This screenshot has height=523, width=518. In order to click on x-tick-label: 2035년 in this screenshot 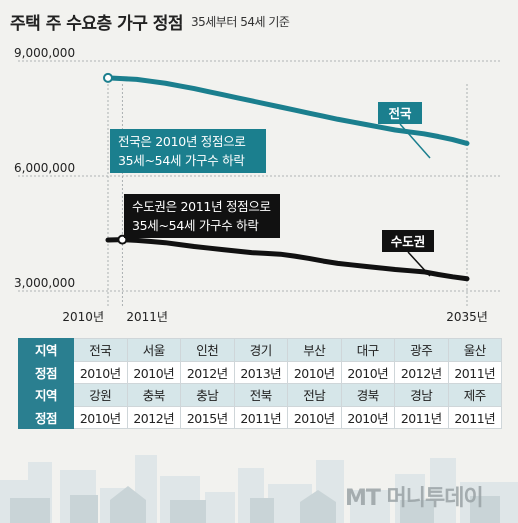, I will do `click(467, 317)`.